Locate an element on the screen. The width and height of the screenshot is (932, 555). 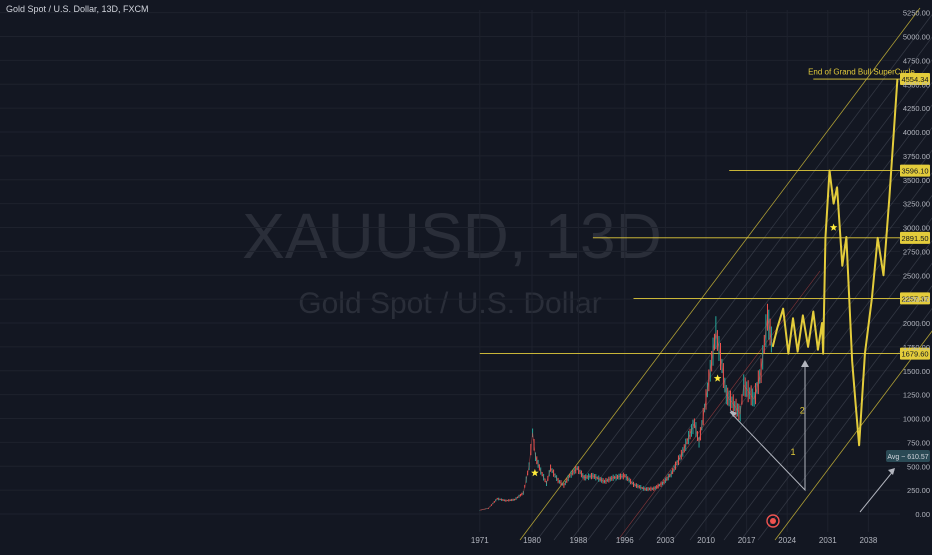
annotation-label: 2 is located at coordinates (802, 411).